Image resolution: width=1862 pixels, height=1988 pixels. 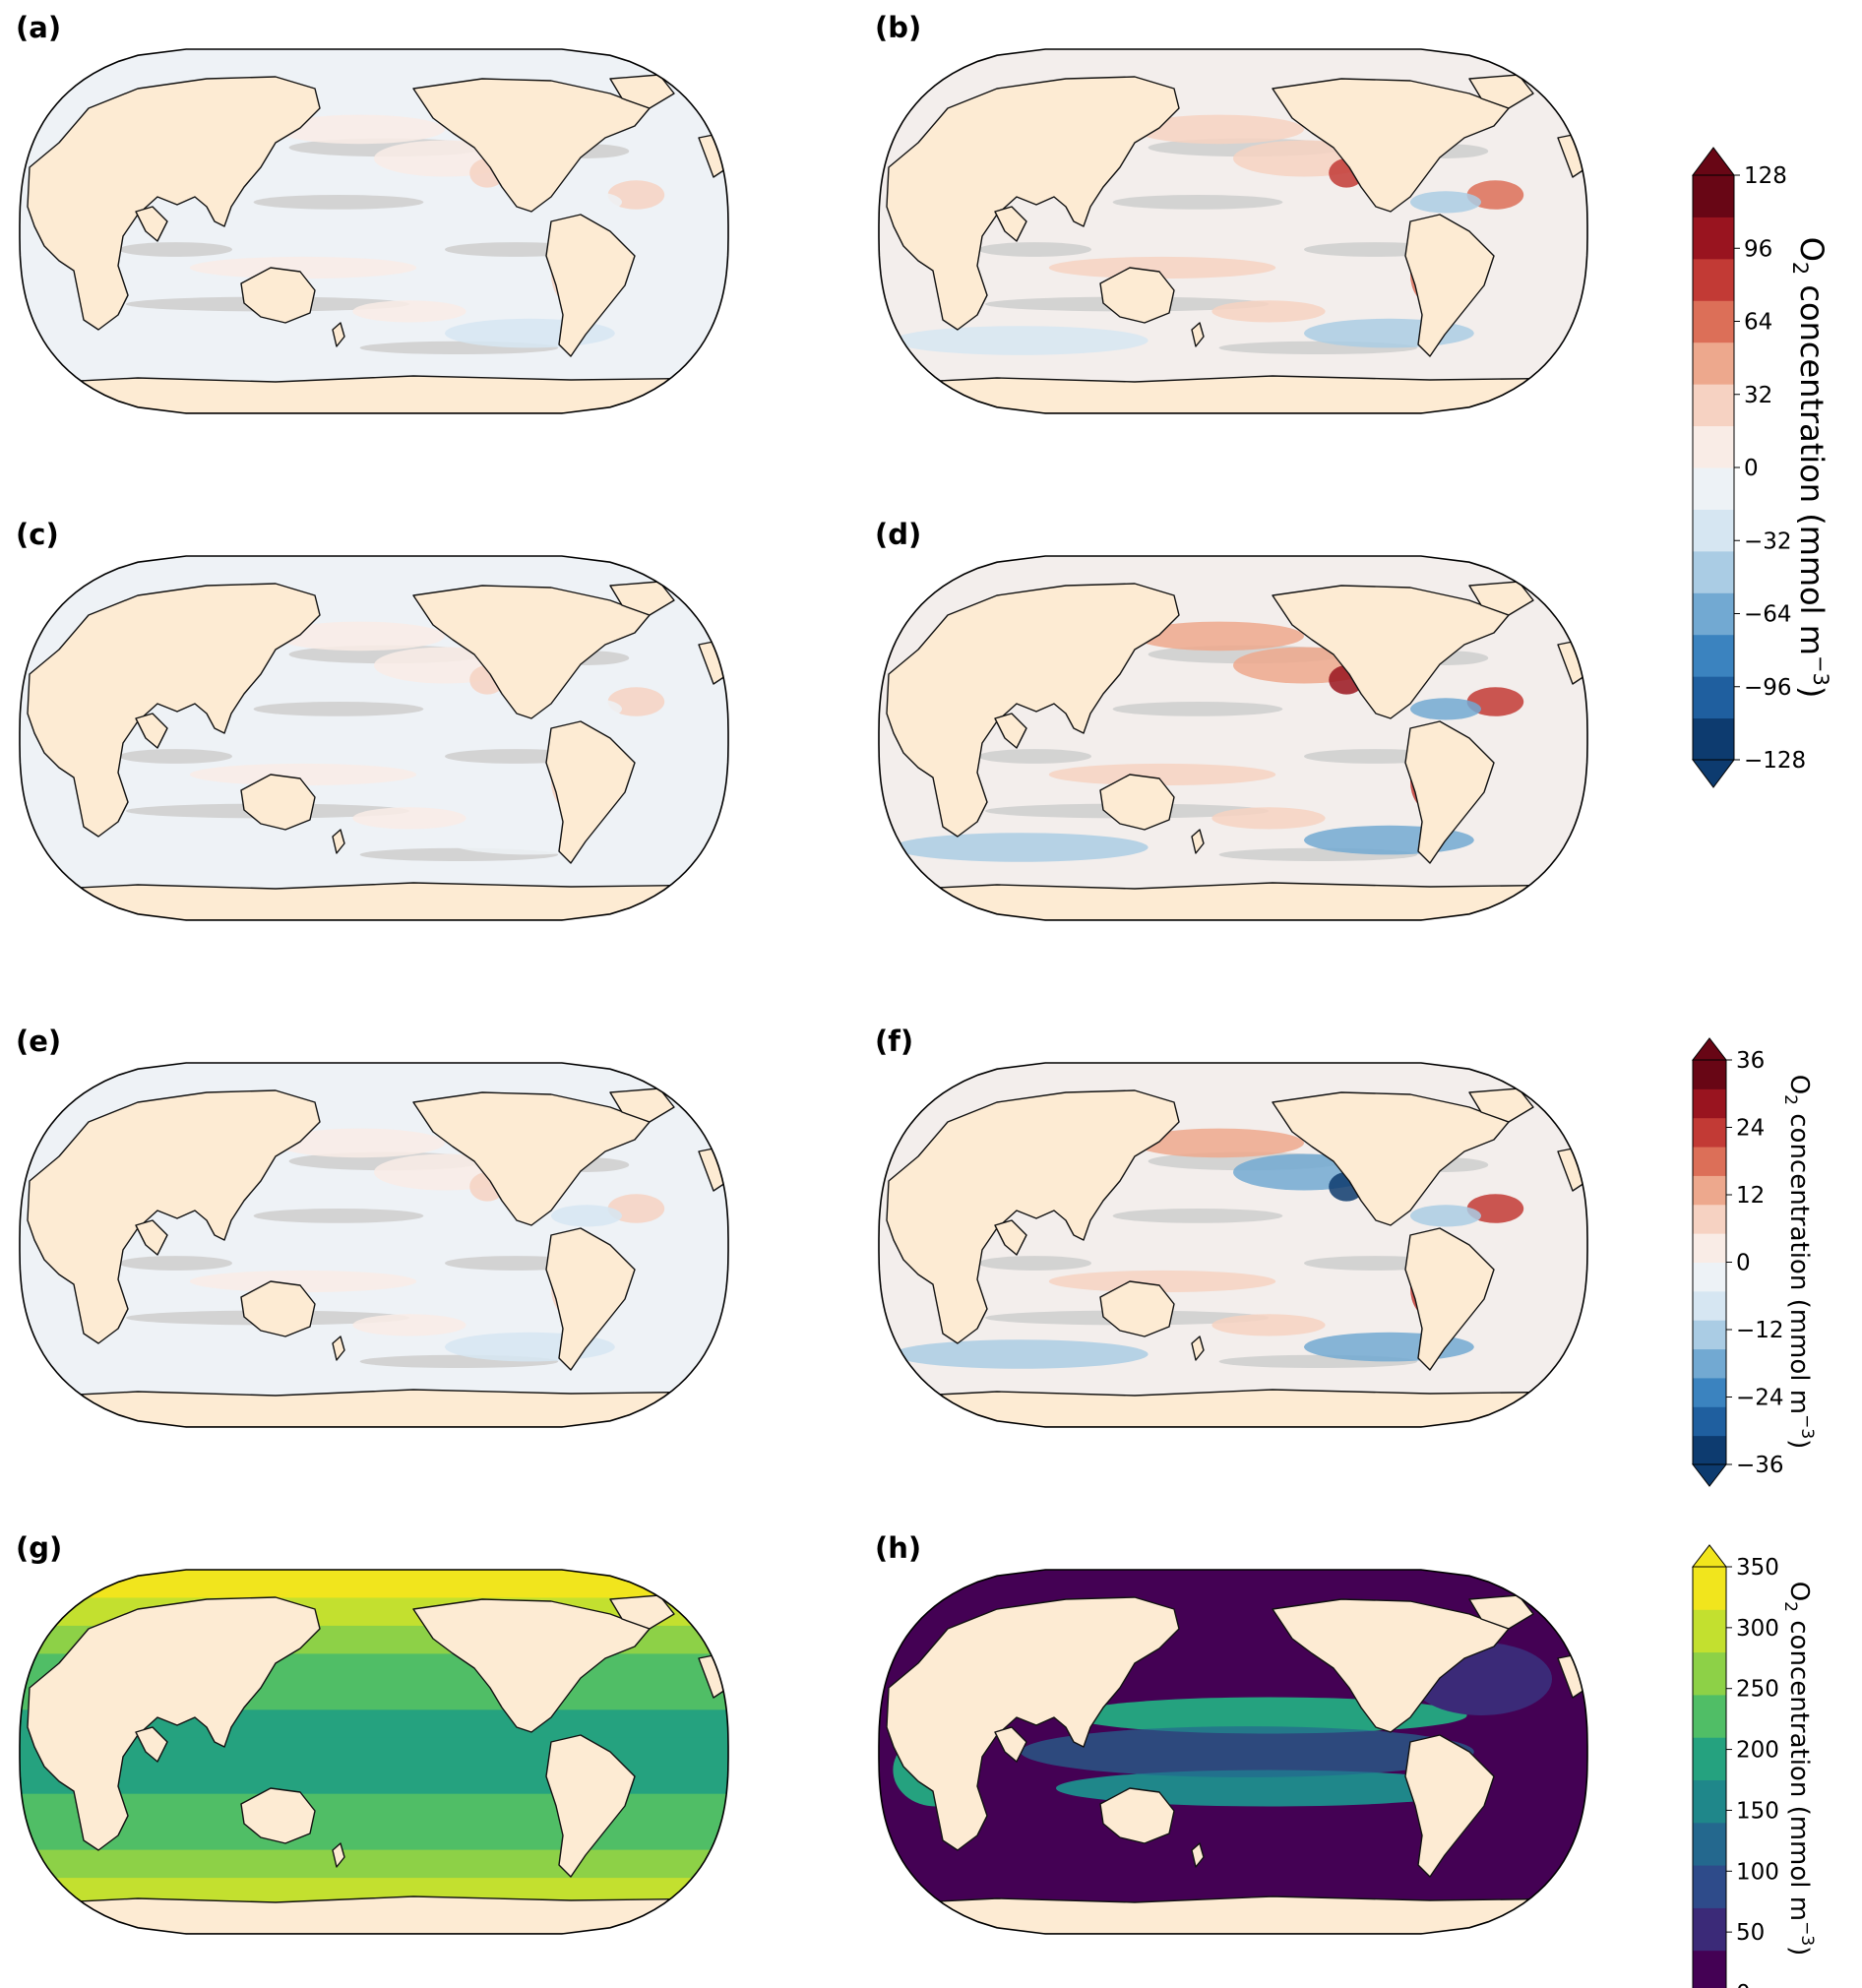 What do you see at coordinates (1768, 688) in the screenshot?
I see `colorbar-tick-label: −96` at bounding box center [1768, 688].